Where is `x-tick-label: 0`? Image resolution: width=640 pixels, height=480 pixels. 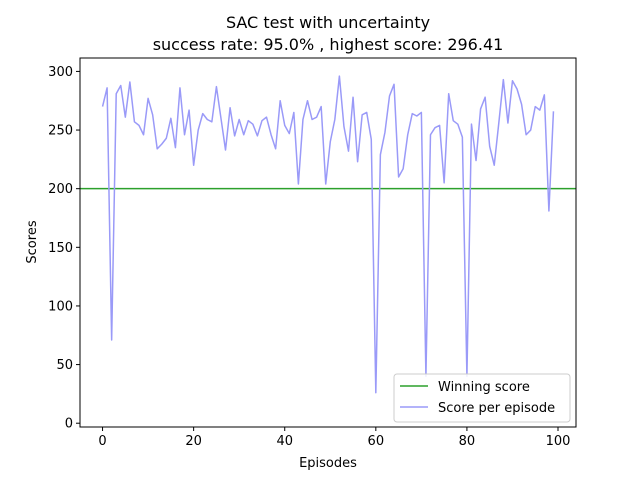 x-tick-label: 0 is located at coordinates (102, 441).